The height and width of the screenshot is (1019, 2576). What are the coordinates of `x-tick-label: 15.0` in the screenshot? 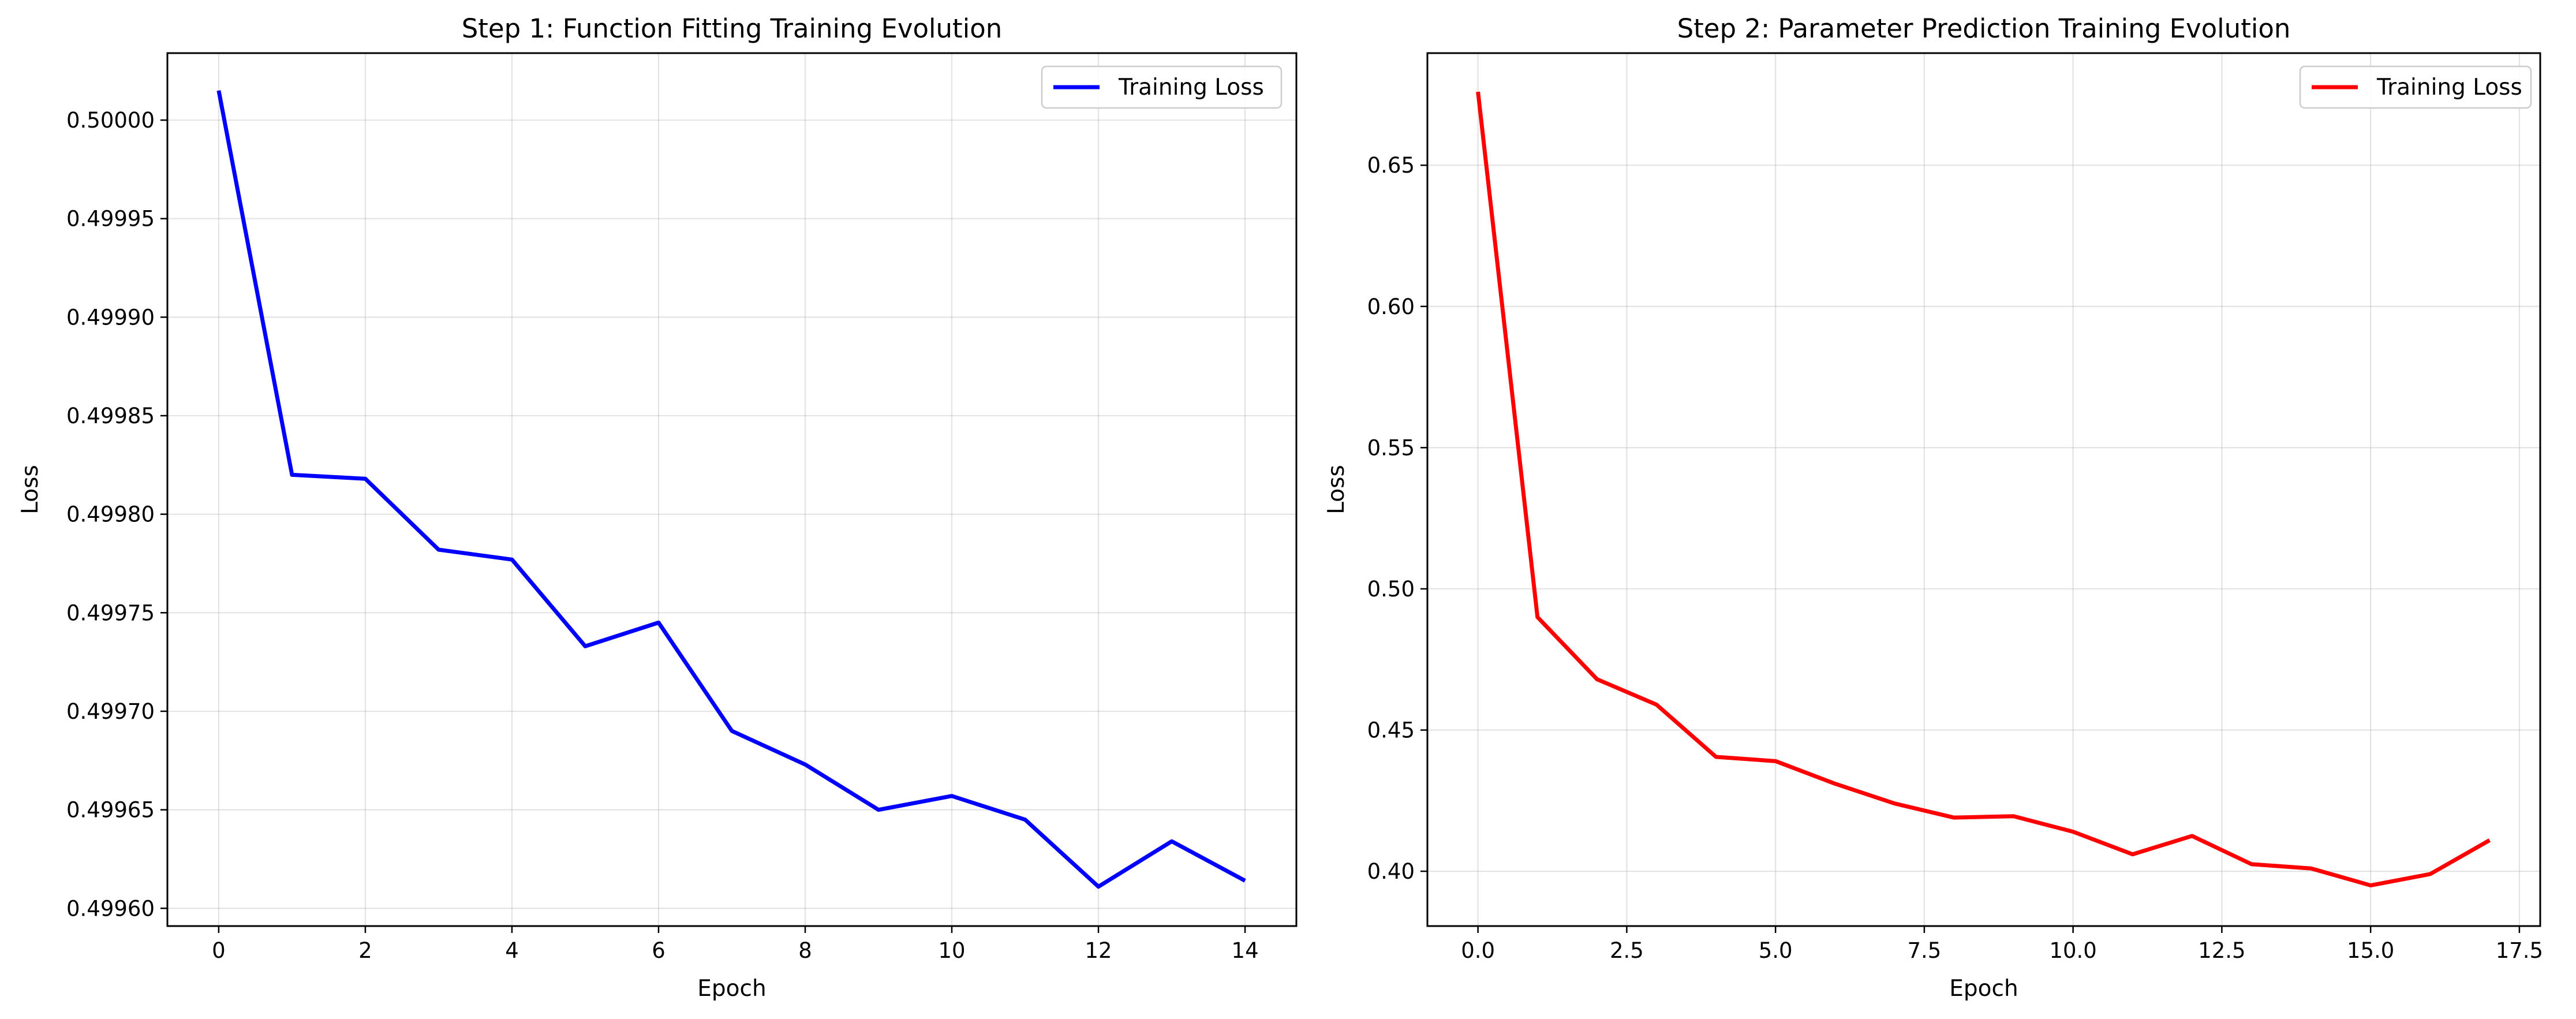 It's located at (2370, 950).